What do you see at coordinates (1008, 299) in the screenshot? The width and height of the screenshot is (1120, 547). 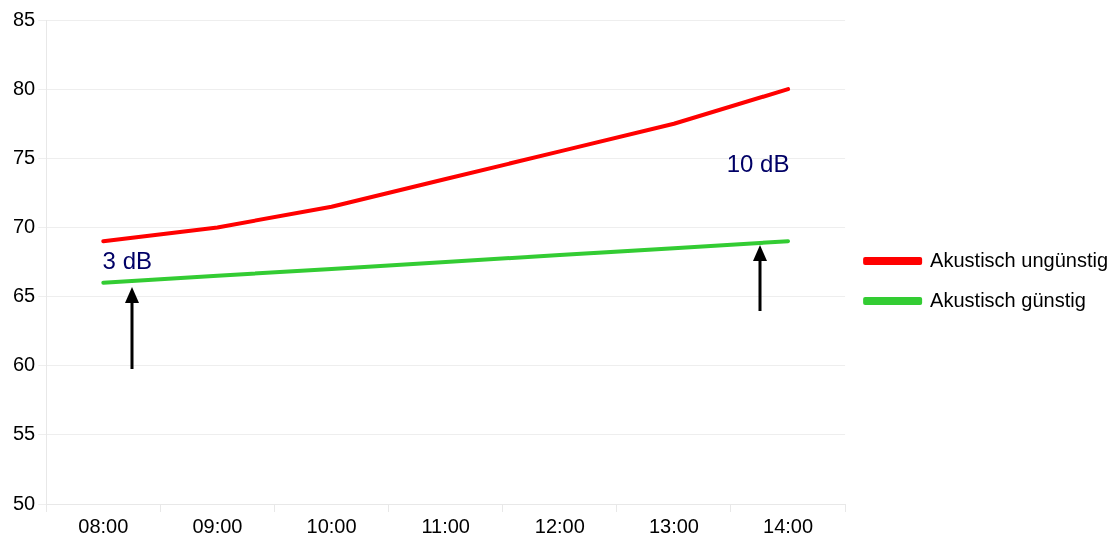 I see `legend-label: Akustisch günstig` at bounding box center [1008, 299].